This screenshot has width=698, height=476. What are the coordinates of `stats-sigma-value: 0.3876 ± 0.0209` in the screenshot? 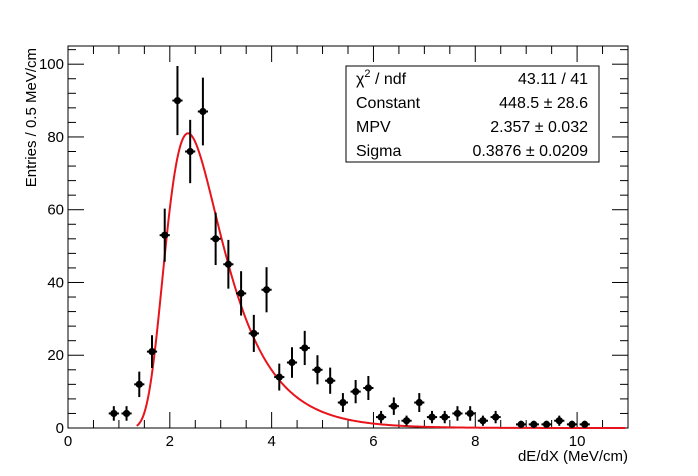 It's located at (530, 151).